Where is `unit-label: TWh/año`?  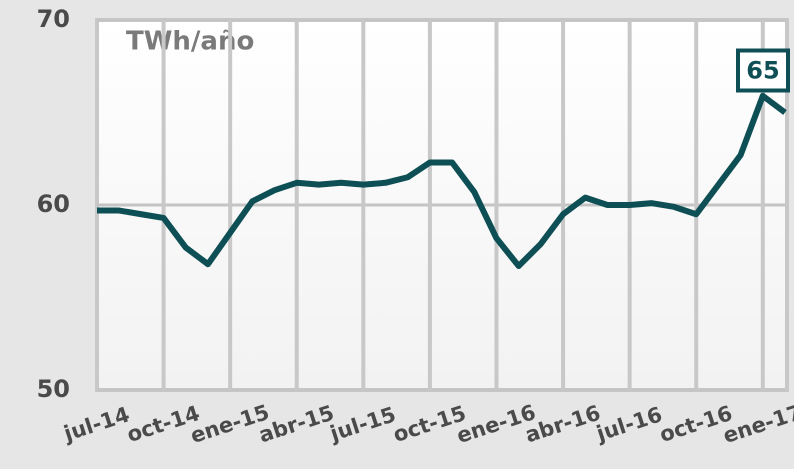
unit-label: TWh/año is located at coordinates (190, 42).